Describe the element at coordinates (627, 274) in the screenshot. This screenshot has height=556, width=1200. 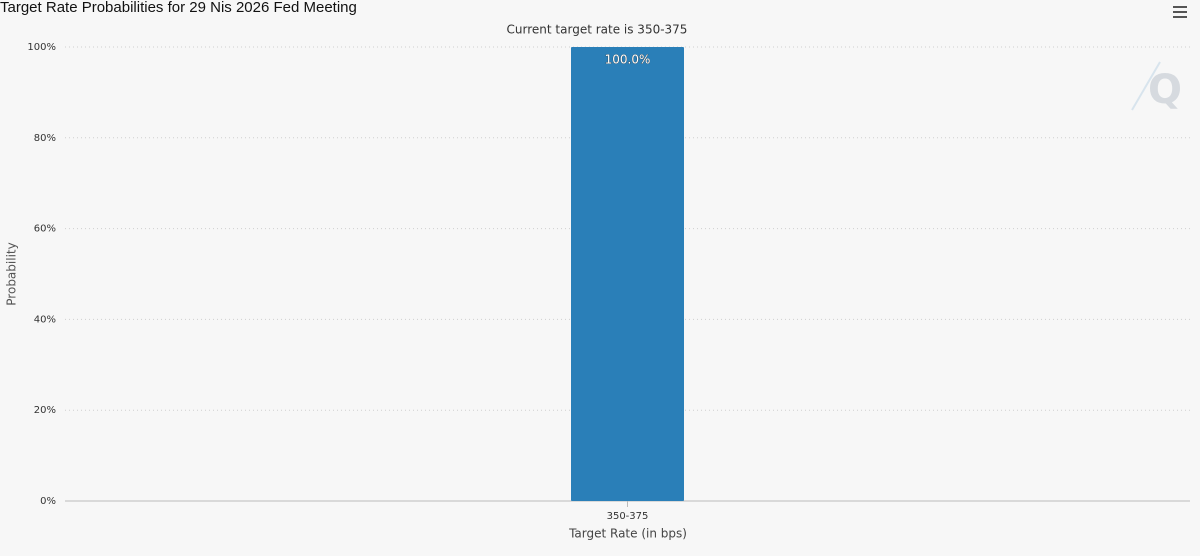
I see `bar` at that location.